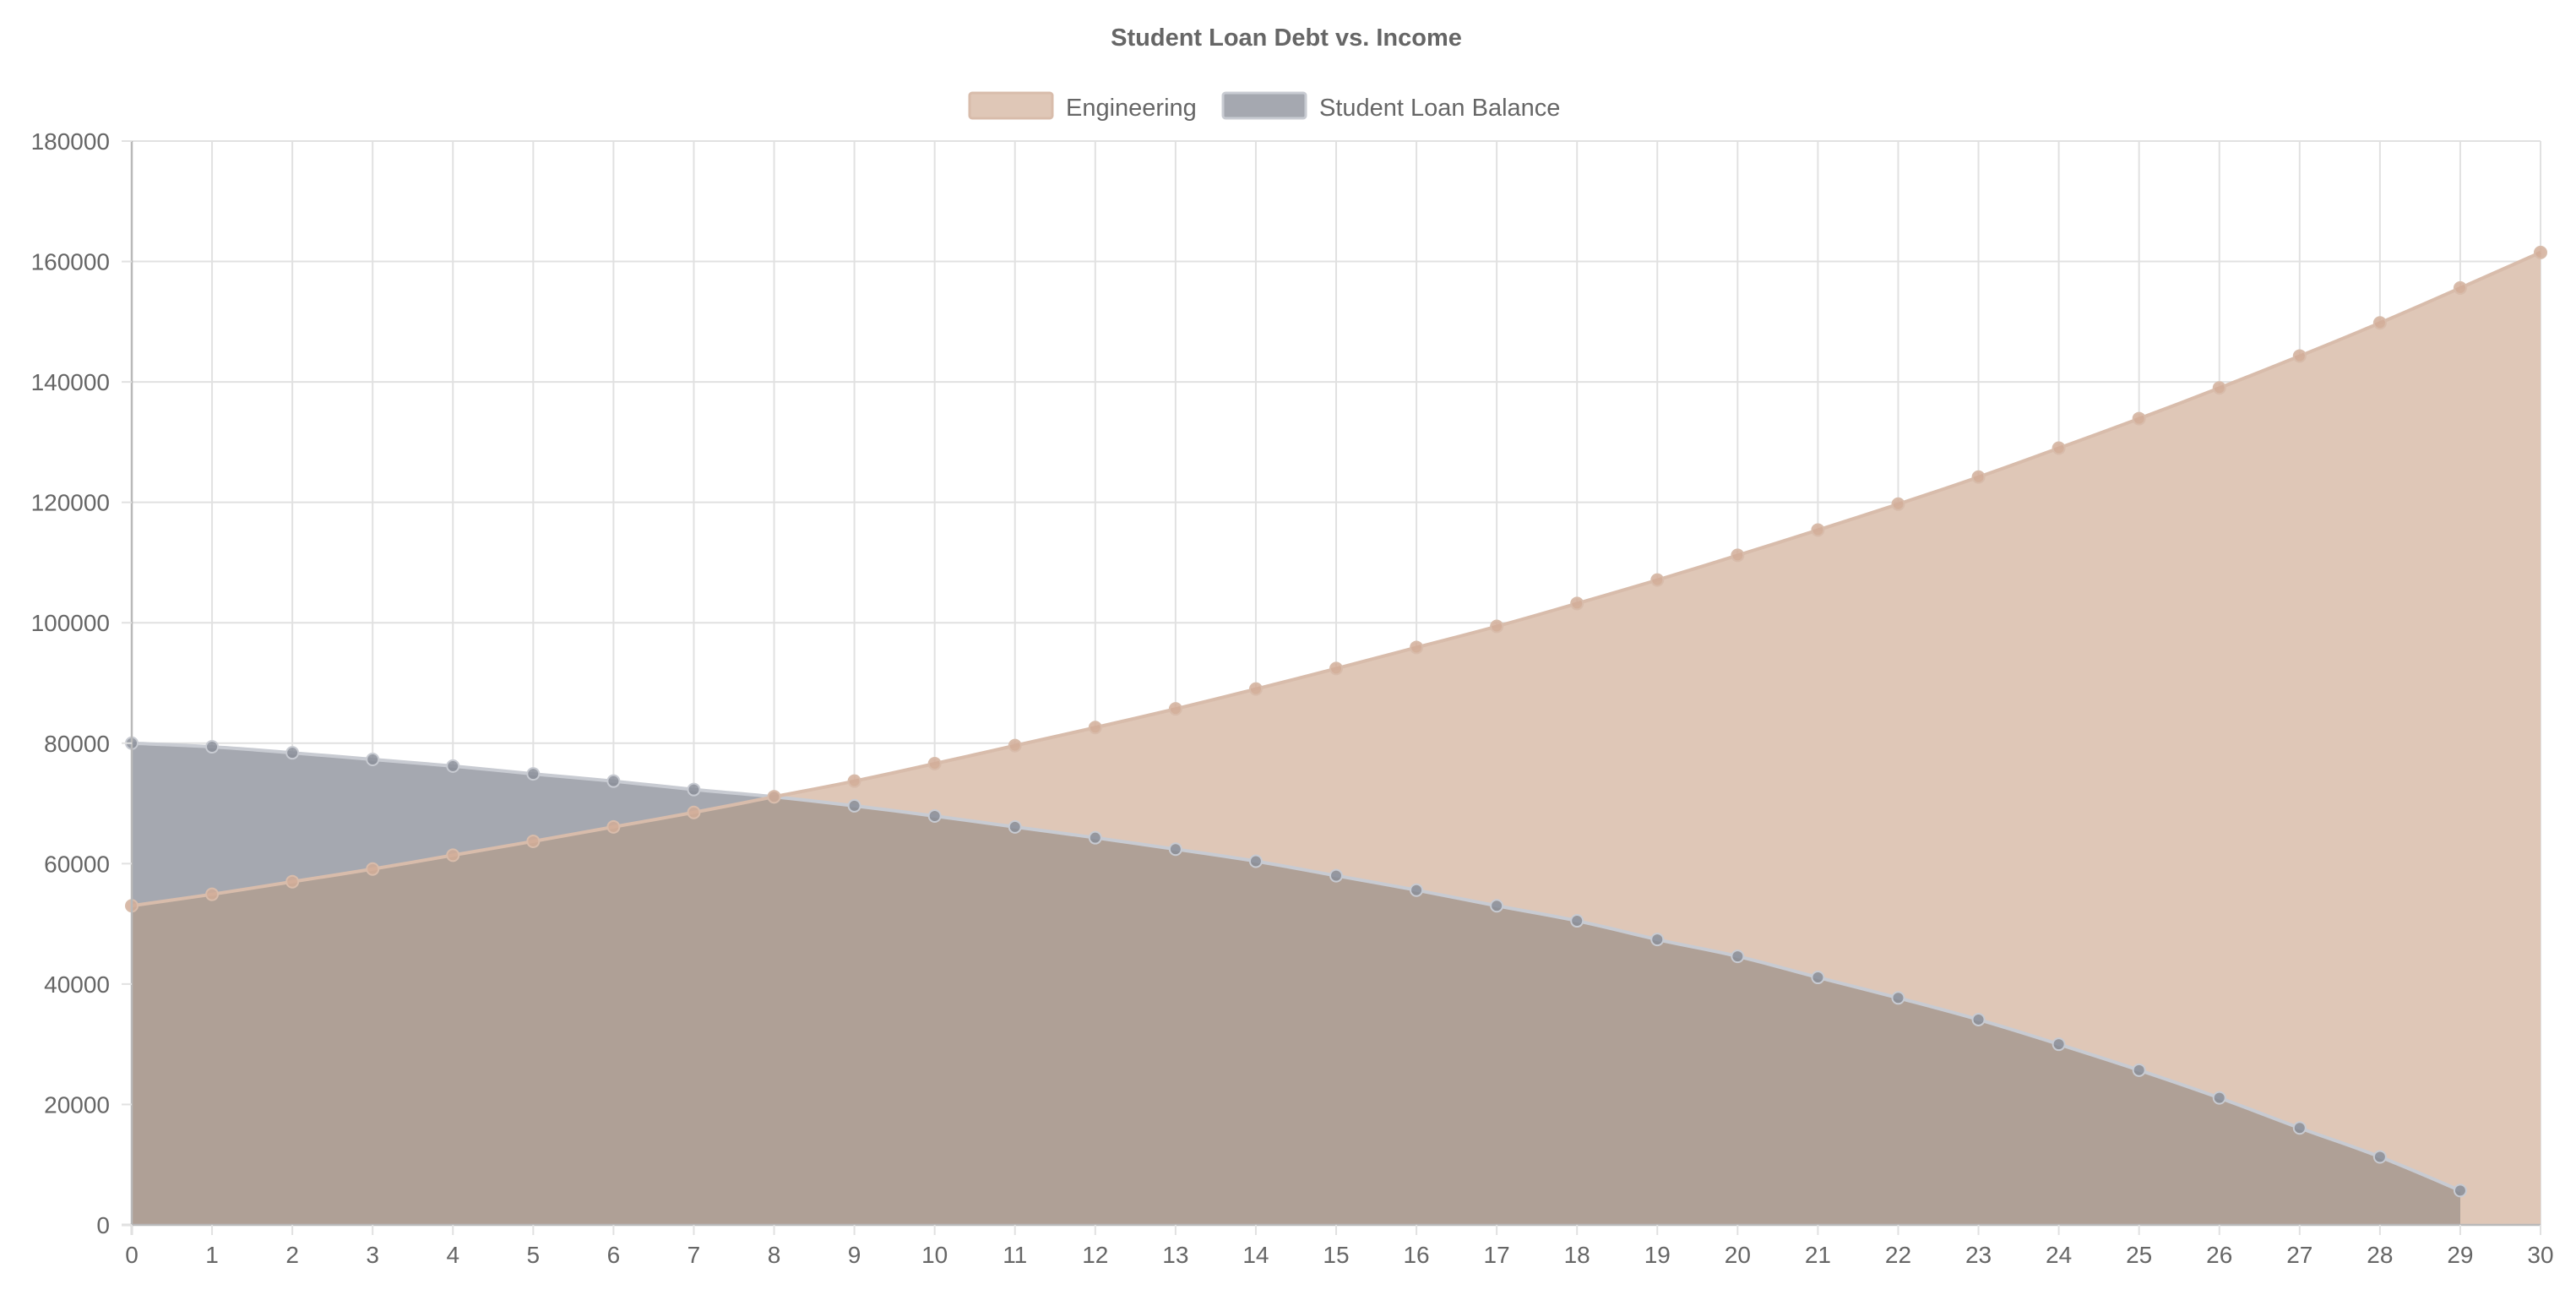 The image size is (2576, 1295). Describe the element at coordinates (854, 1255) in the screenshot. I see `x-tick-label-9: 9` at that location.